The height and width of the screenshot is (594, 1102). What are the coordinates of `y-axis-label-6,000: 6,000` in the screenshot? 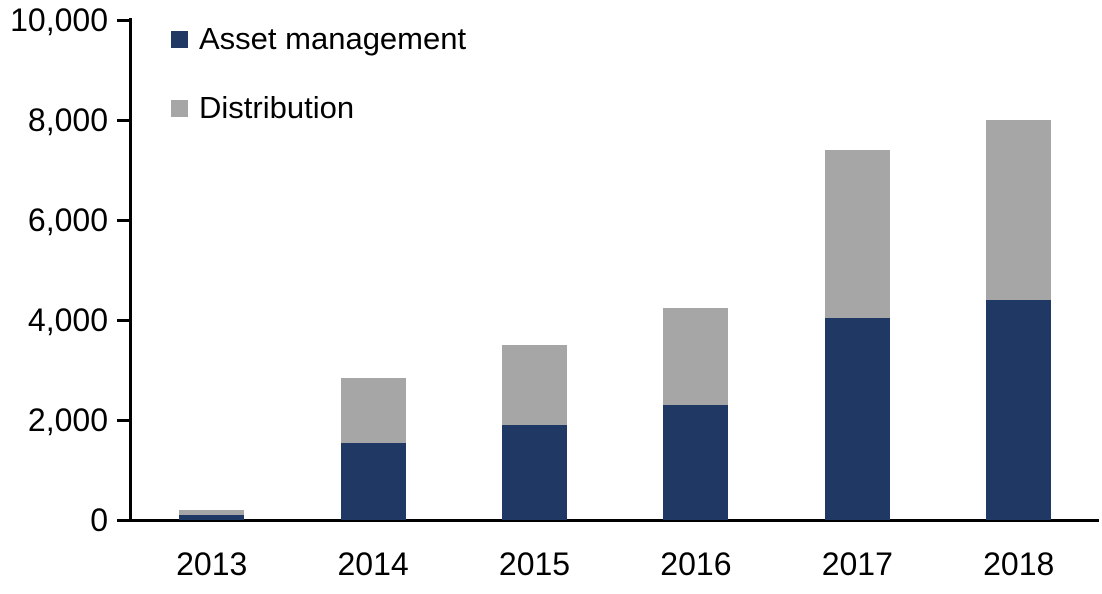 It's located at (67, 220).